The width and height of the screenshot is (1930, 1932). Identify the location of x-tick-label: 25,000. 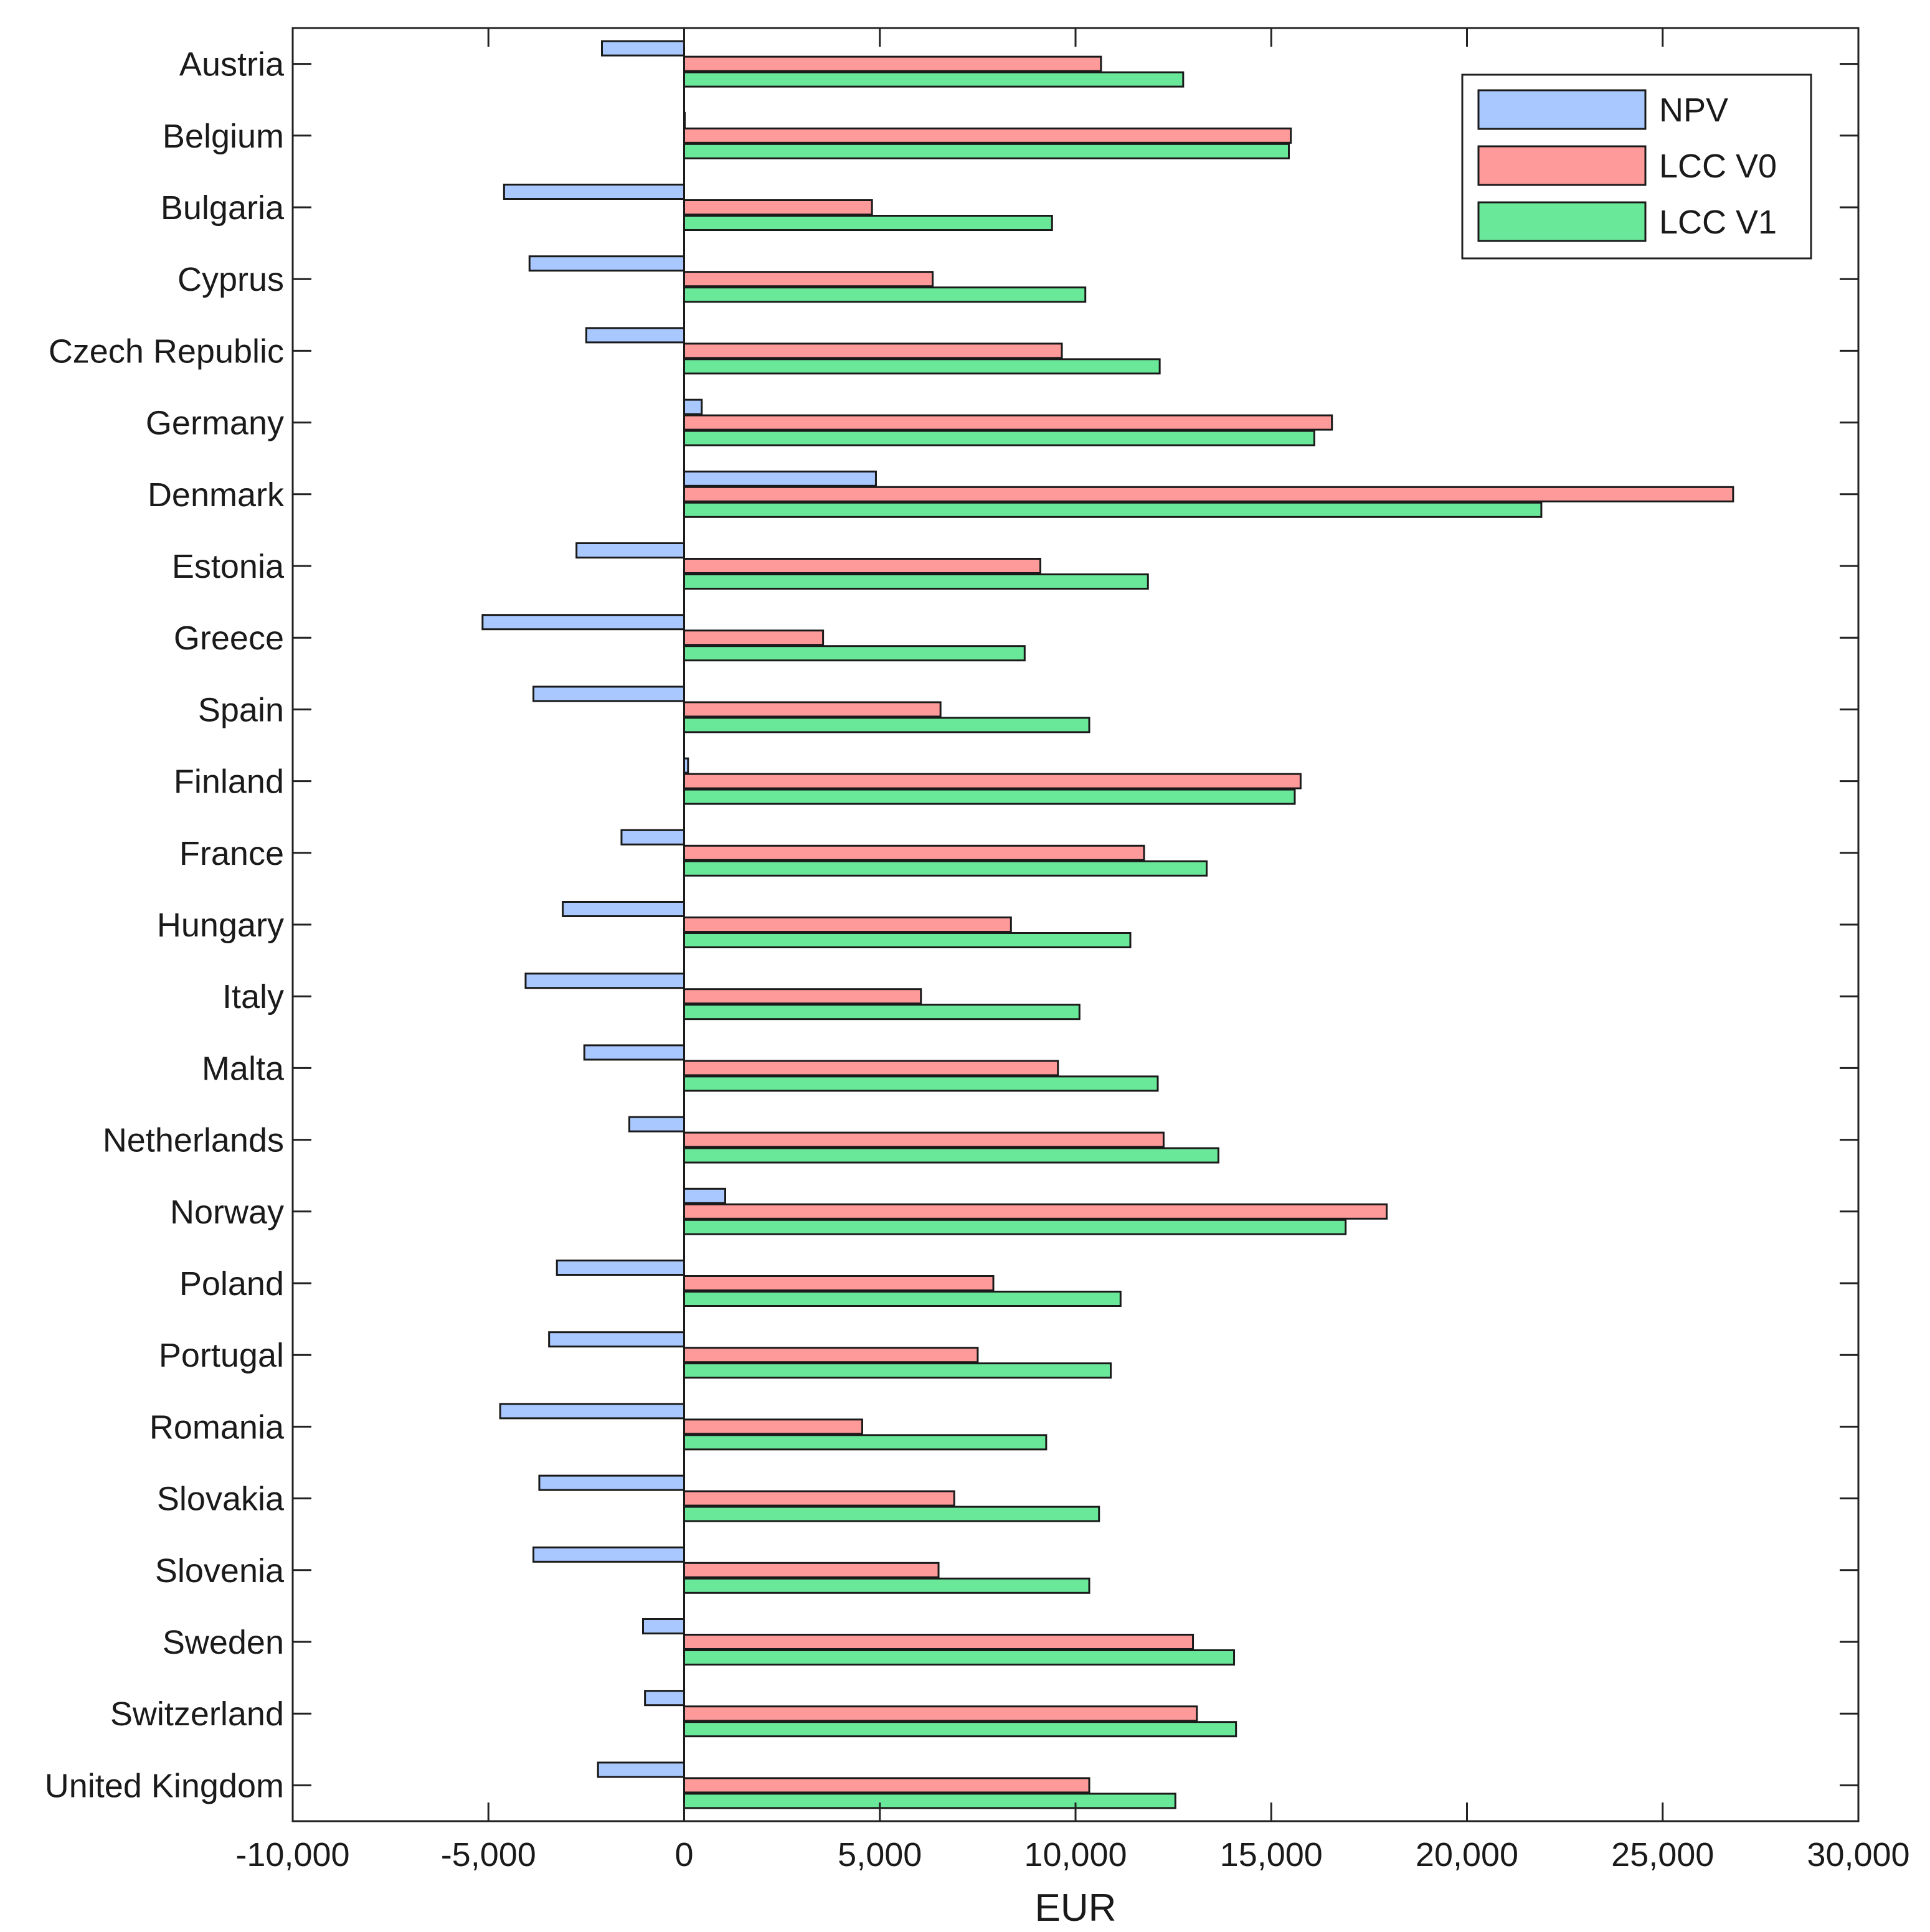
(1662, 1854).